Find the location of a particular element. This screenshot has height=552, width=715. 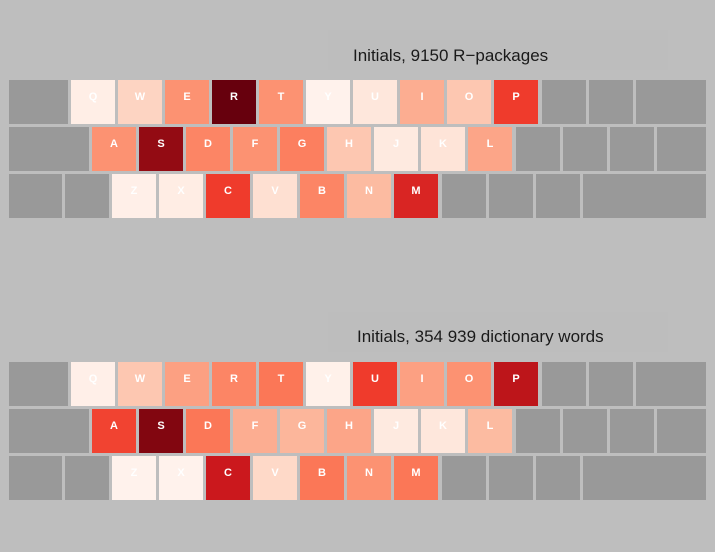

key-label: S is located at coordinates (161, 426).